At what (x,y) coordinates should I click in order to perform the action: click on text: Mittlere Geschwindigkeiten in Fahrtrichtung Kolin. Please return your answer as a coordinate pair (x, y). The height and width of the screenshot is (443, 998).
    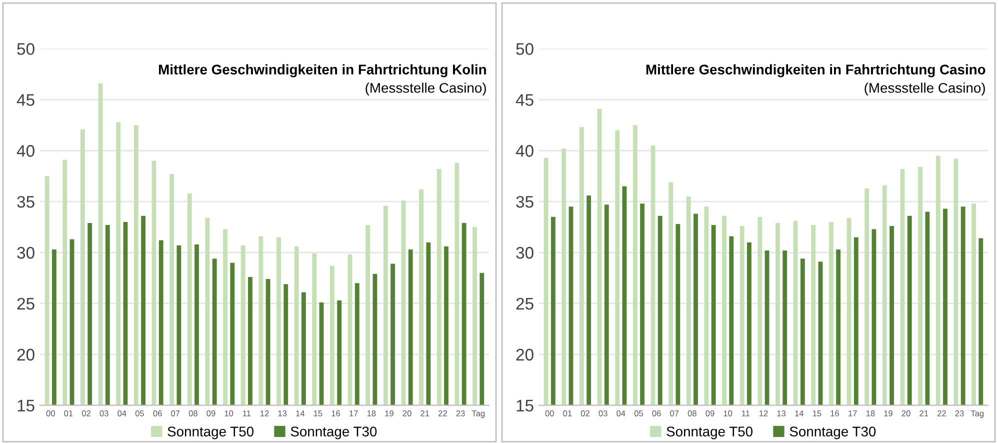
    Looking at the image, I should click on (322, 71).